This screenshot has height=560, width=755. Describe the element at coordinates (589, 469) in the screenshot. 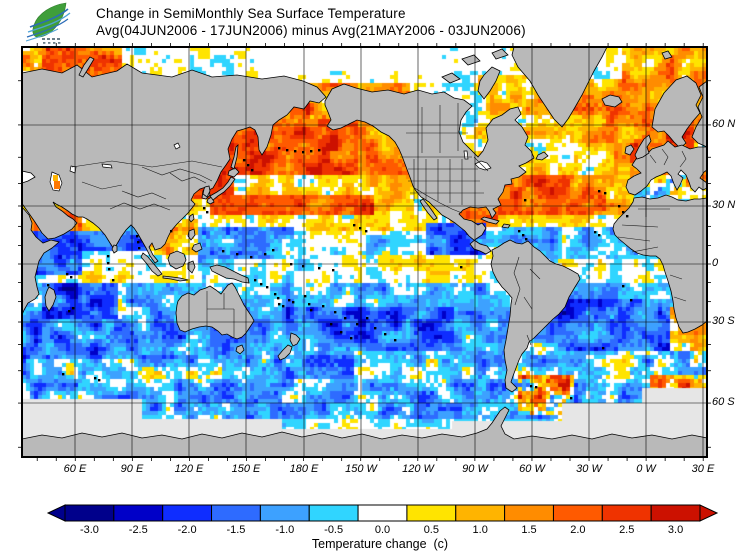

I see `lon-axis-label: 30 W` at that location.